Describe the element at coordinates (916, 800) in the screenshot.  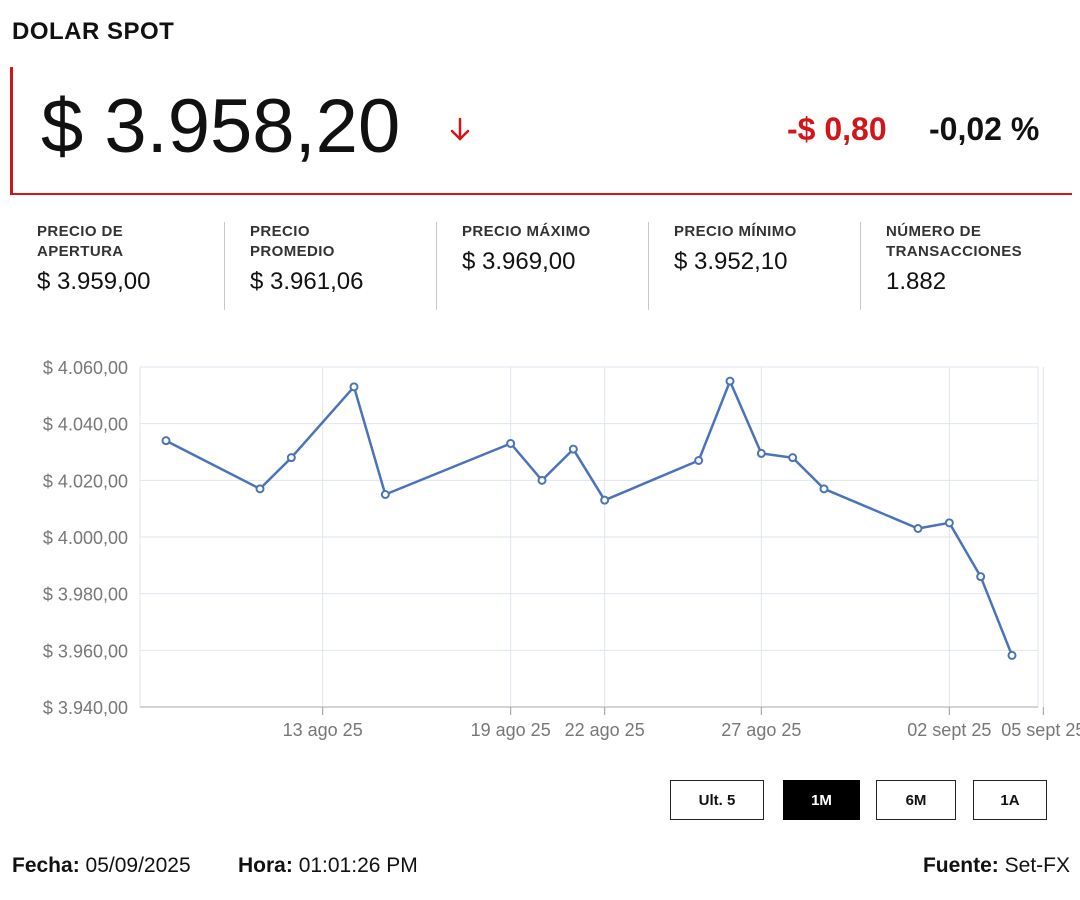
I see `range-button-6m: 6M` at that location.